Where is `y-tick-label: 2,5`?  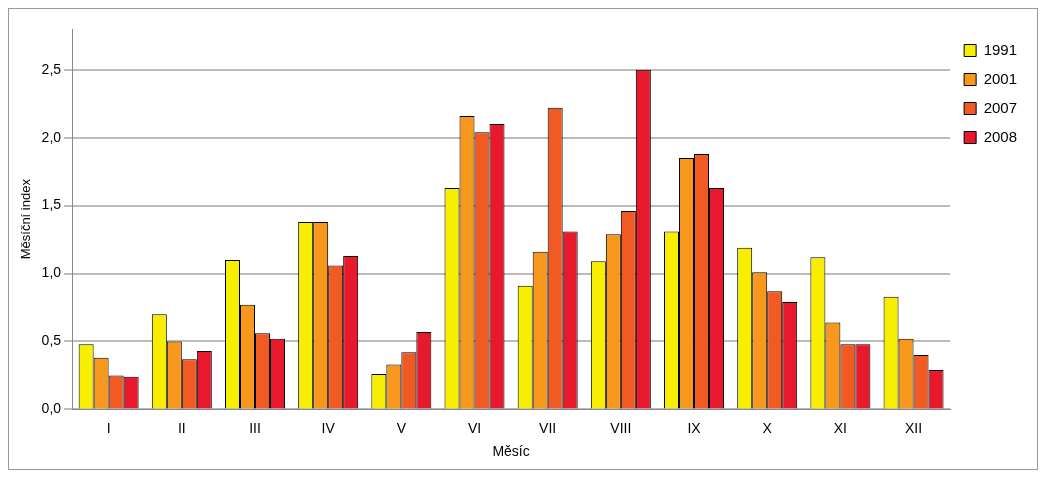 y-tick-label: 2,5 is located at coordinates (51, 68).